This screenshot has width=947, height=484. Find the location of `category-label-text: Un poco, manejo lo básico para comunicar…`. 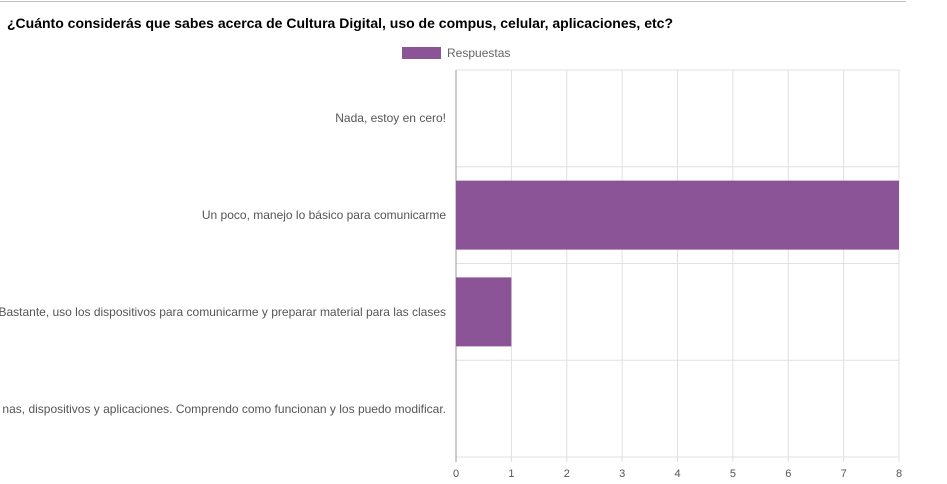

category-label-text: Un poco, manejo lo básico para comunicar… is located at coordinates (323, 215).